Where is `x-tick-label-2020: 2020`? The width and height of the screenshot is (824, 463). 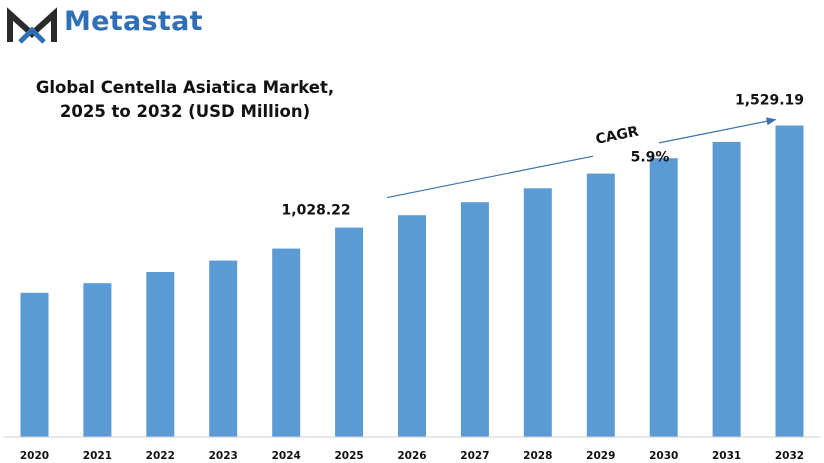
x-tick-label-2020: 2020 is located at coordinates (34, 456).